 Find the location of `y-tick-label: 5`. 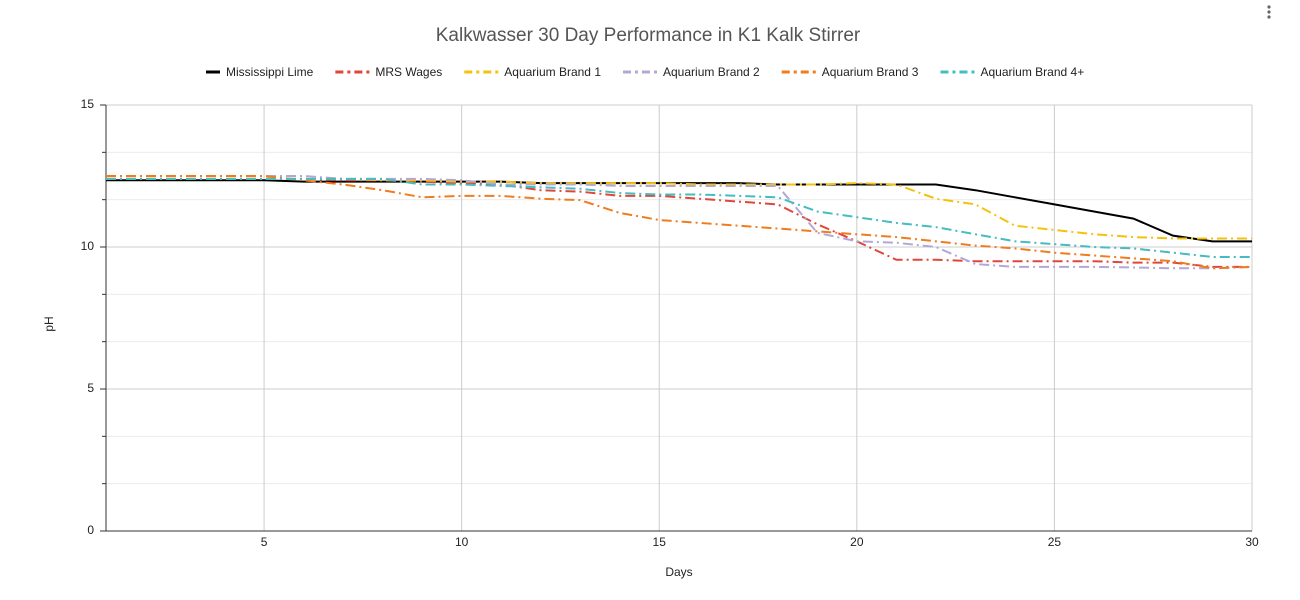

y-tick-label: 5 is located at coordinates (90, 388).